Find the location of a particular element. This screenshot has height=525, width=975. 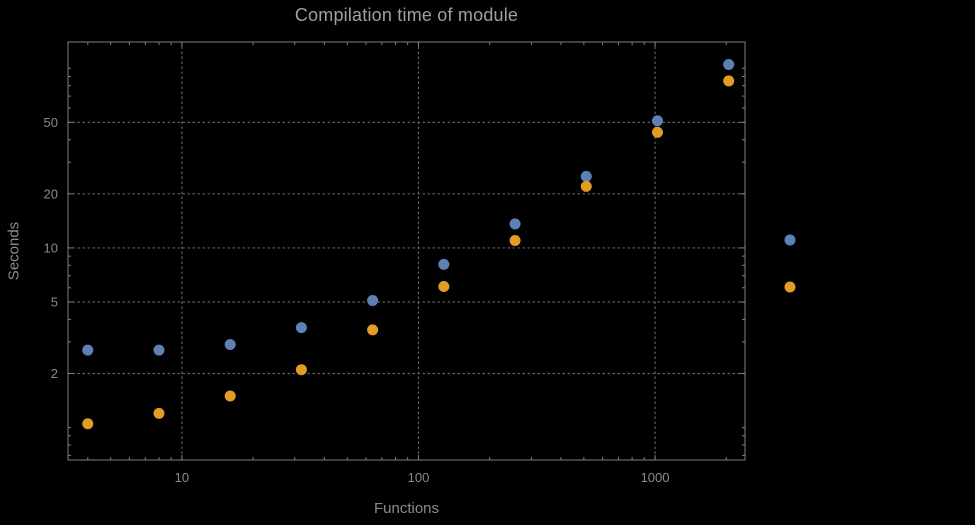

x-axis-label: Functions is located at coordinates (406, 508).